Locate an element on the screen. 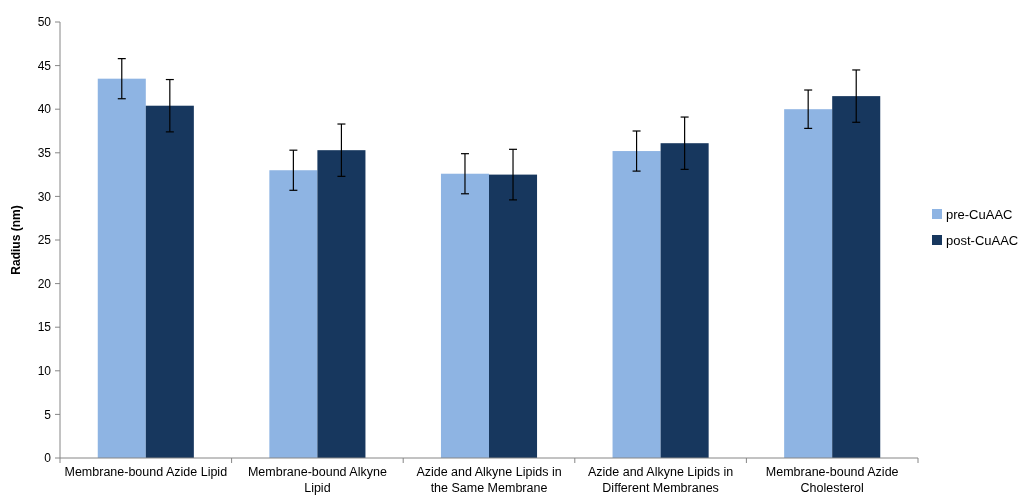 This screenshot has height=503, width=1022. x-tick-label: Azide and Alkyne Lipids in Different Membranes is located at coordinates (660, 480).